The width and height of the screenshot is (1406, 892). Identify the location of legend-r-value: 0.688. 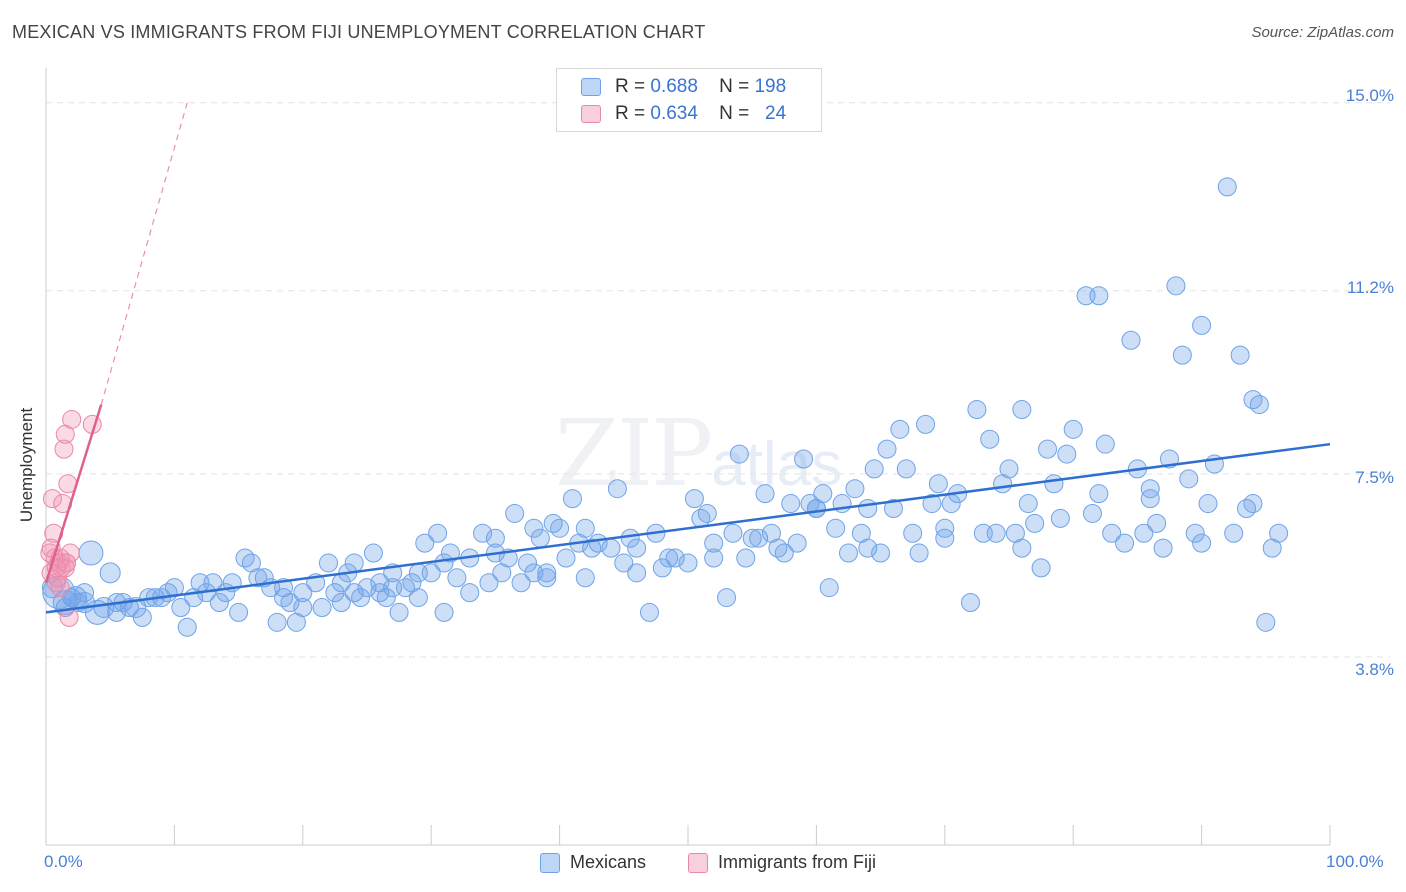
(674, 86).